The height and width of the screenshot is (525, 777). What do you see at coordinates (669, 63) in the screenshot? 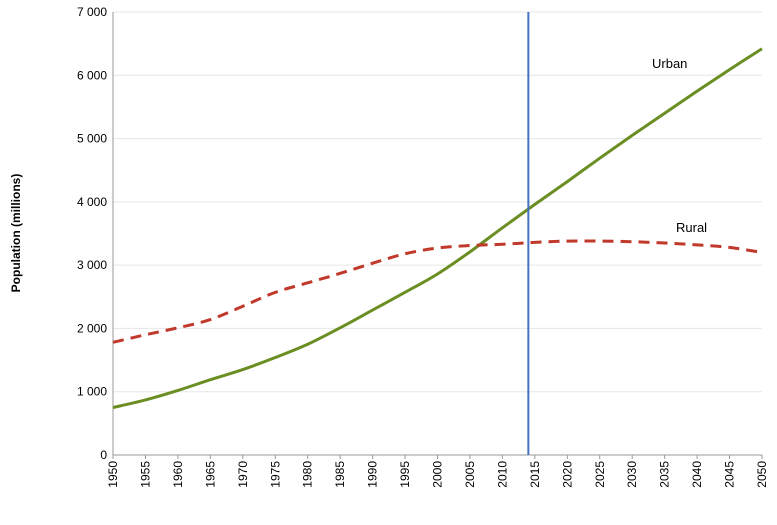
I see `series-label-urban: Urban` at bounding box center [669, 63].